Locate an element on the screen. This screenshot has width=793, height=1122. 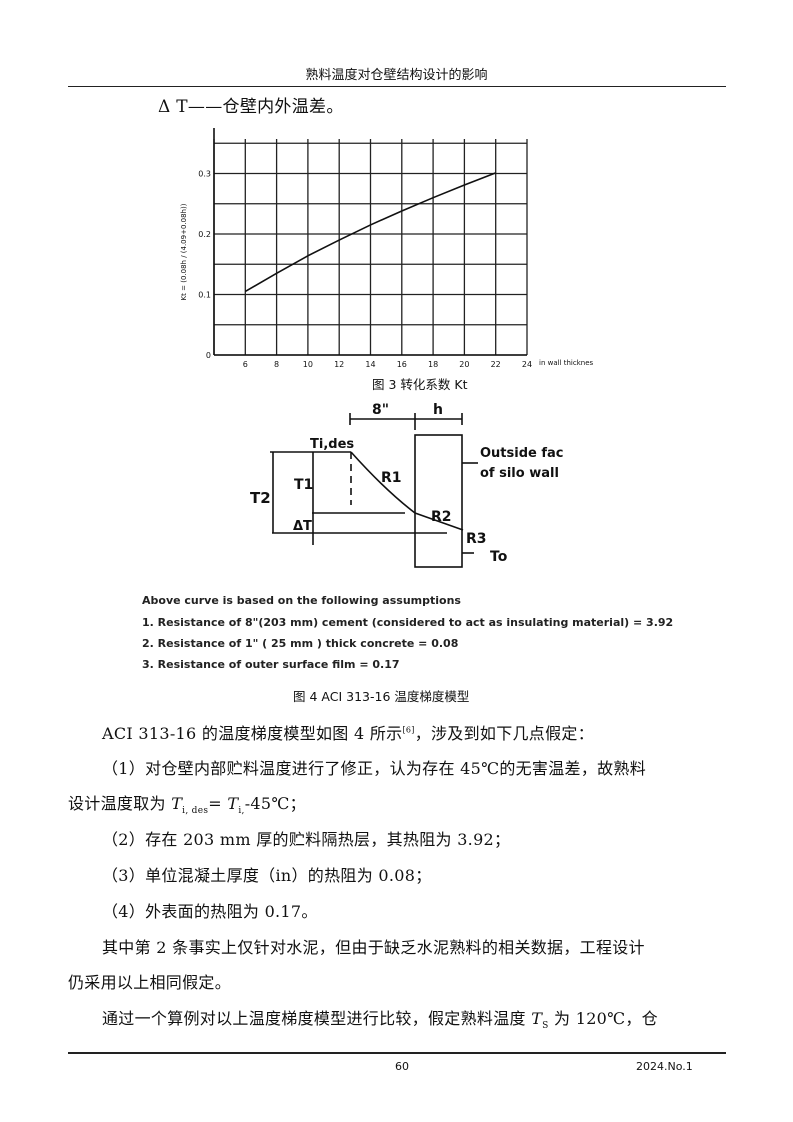
citation-ref: [6] is located at coordinates (408, 730).